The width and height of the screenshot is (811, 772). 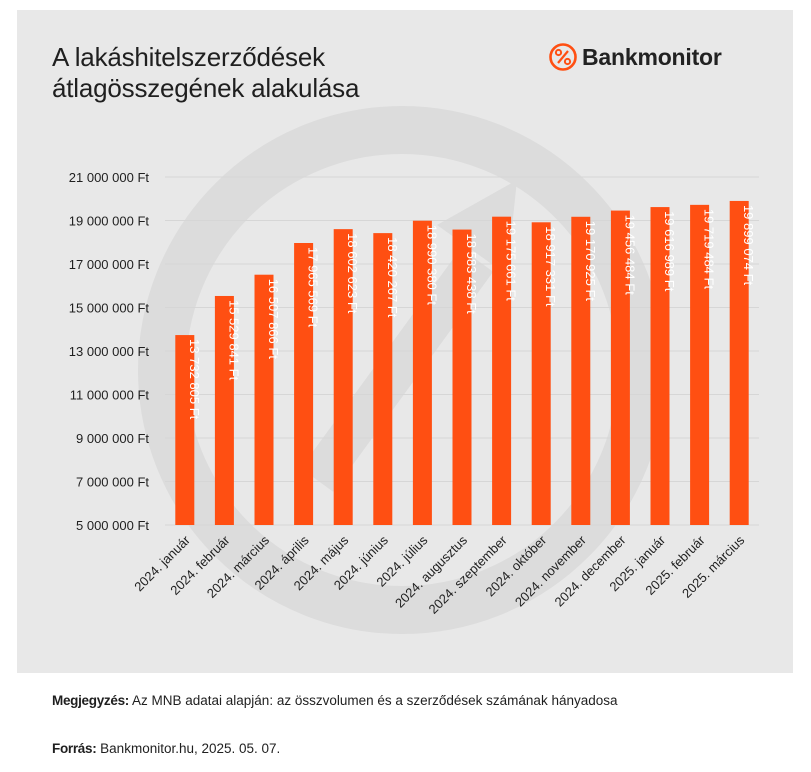 I want to click on bar-value-label: 19 719 484 Ft, so click(x=709, y=249).